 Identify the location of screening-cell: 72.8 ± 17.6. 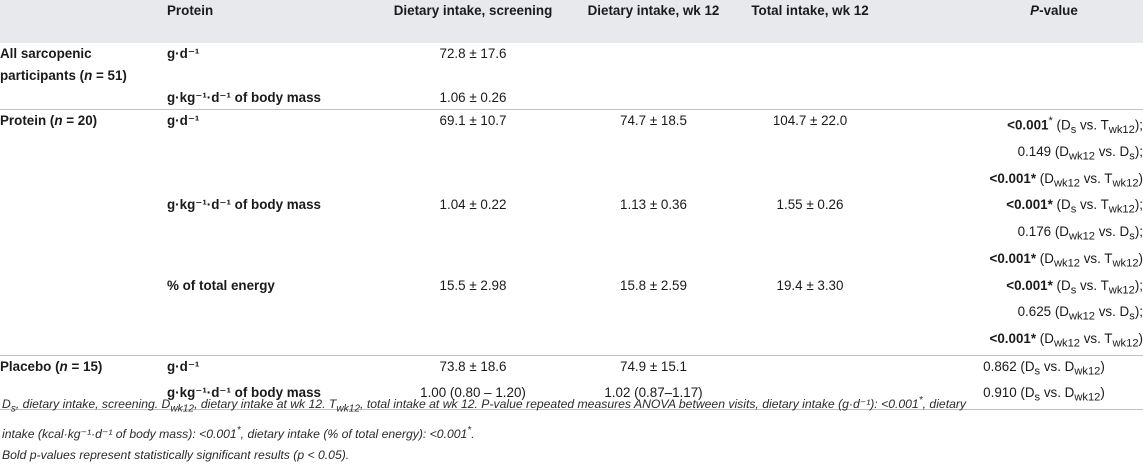
(473, 53).